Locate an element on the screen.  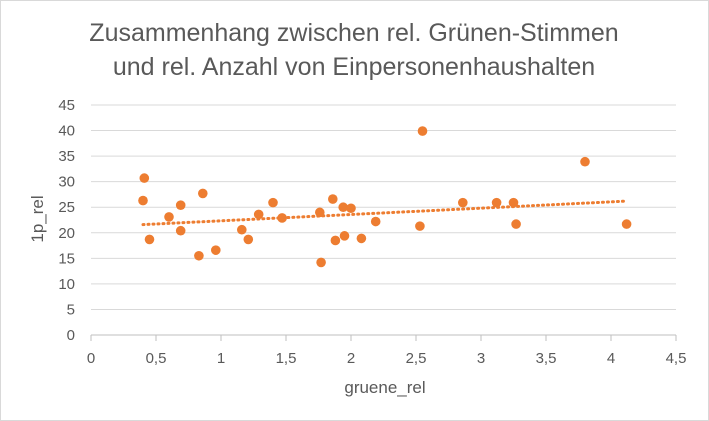
x-tick-label: 2,5 is located at coordinates (416, 358).